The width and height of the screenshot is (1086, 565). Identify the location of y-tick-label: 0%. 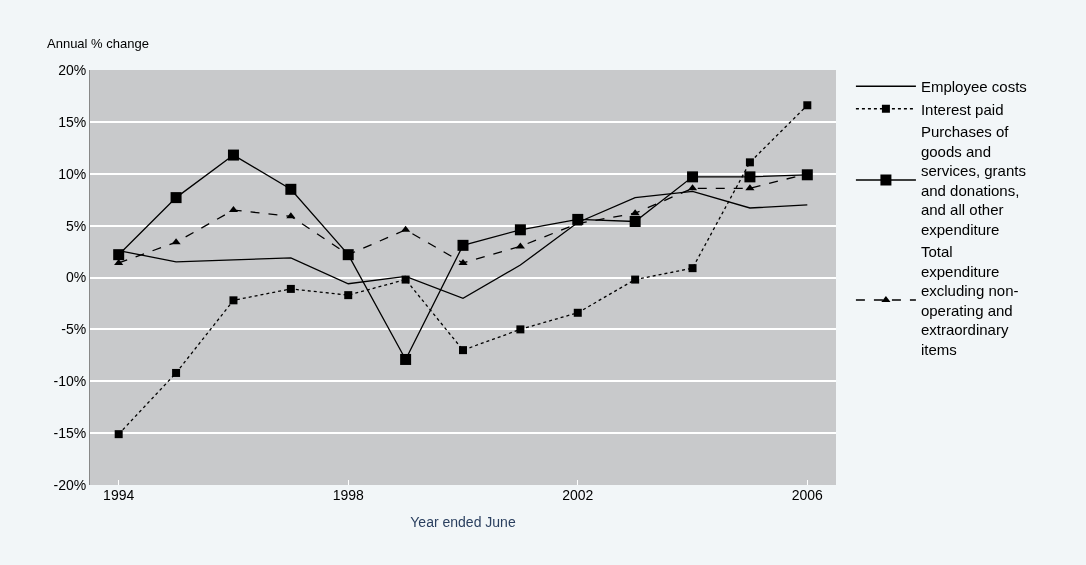
(76, 277).